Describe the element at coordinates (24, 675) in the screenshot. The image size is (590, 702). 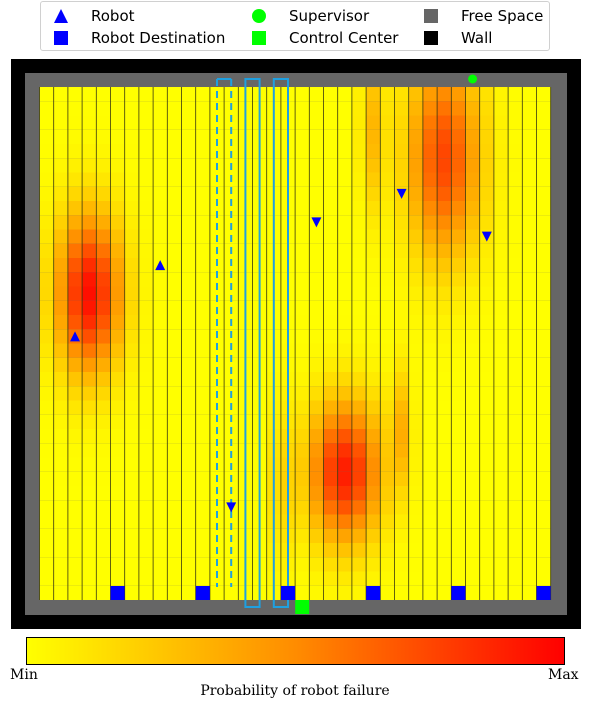
I see `colorbar-min-label: Min` at that location.